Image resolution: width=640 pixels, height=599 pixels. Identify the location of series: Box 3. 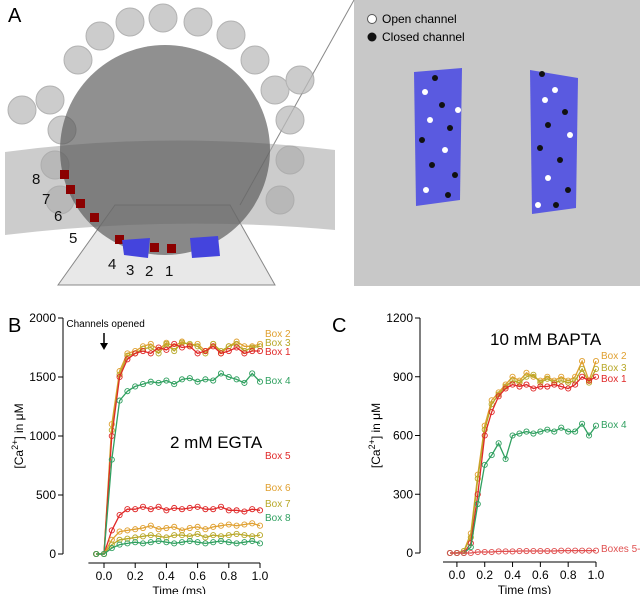
(536, 460).